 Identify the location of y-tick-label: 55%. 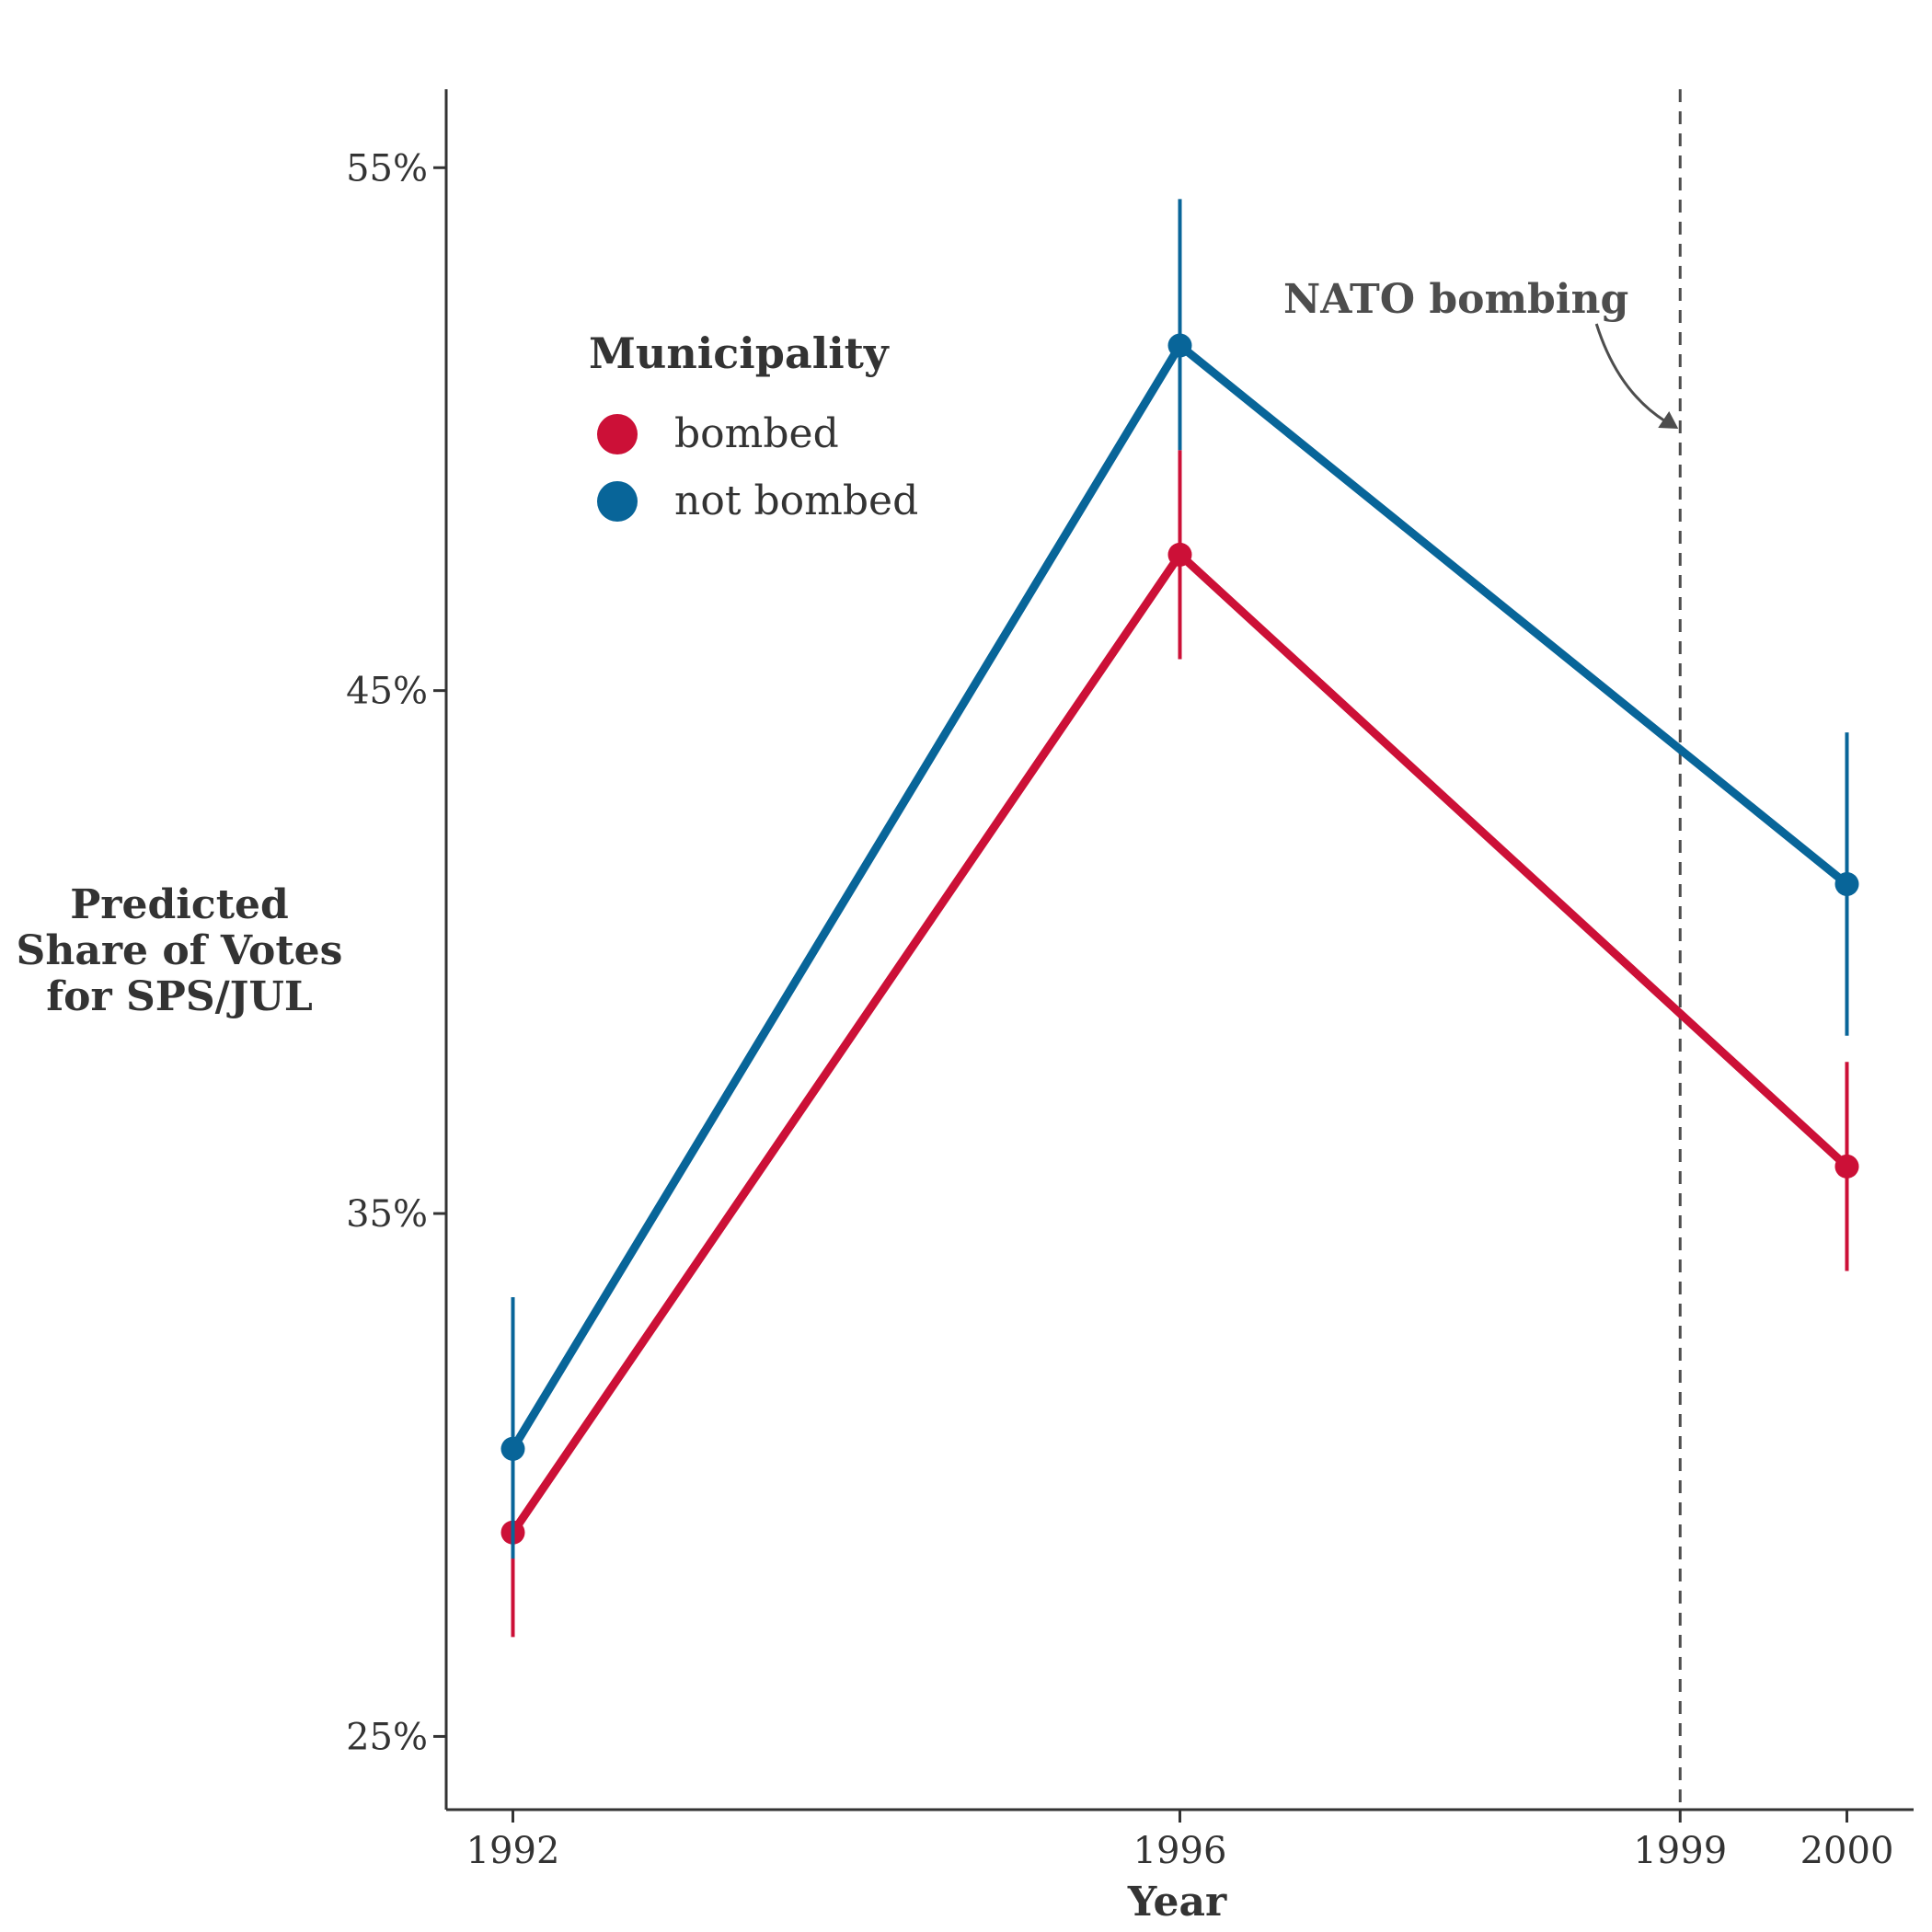
(387, 168).